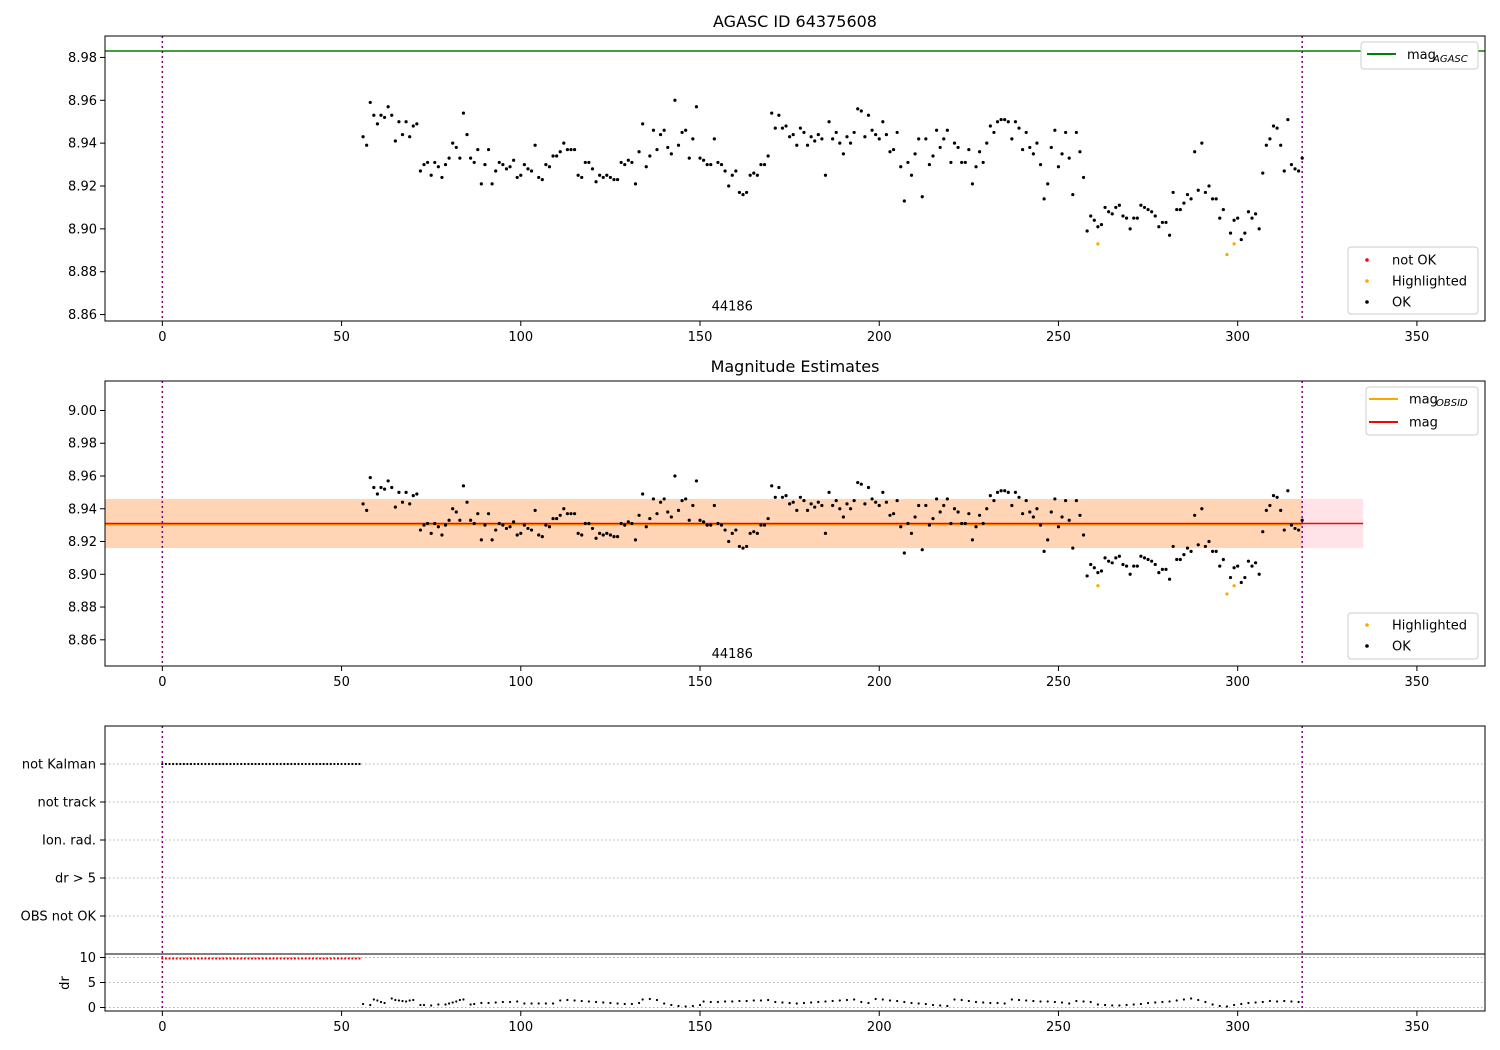  What do you see at coordinates (1413, 636) in the screenshot?
I see `panel2-legend-points: Highlighted OK` at bounding box center [1413, 636].